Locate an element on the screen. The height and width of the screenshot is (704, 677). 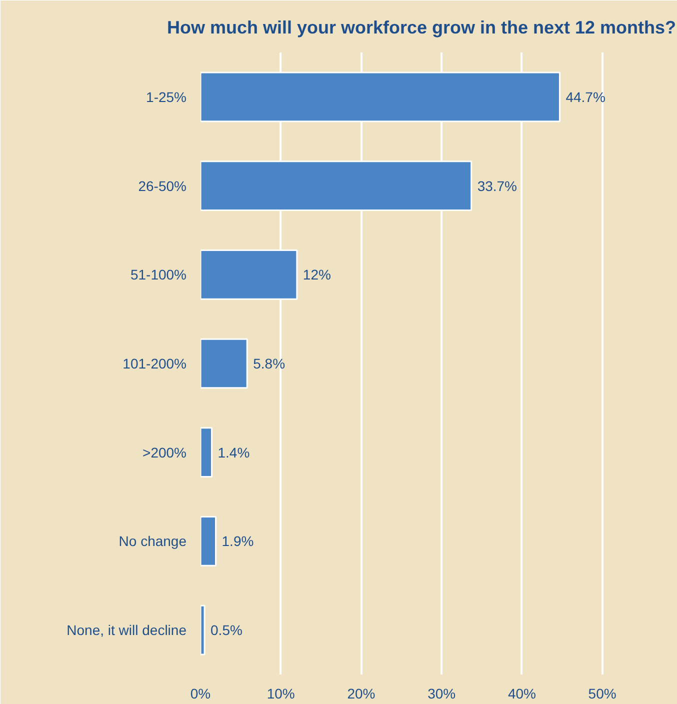
x-tick-label: 20% is located at coordinates (361, 694).